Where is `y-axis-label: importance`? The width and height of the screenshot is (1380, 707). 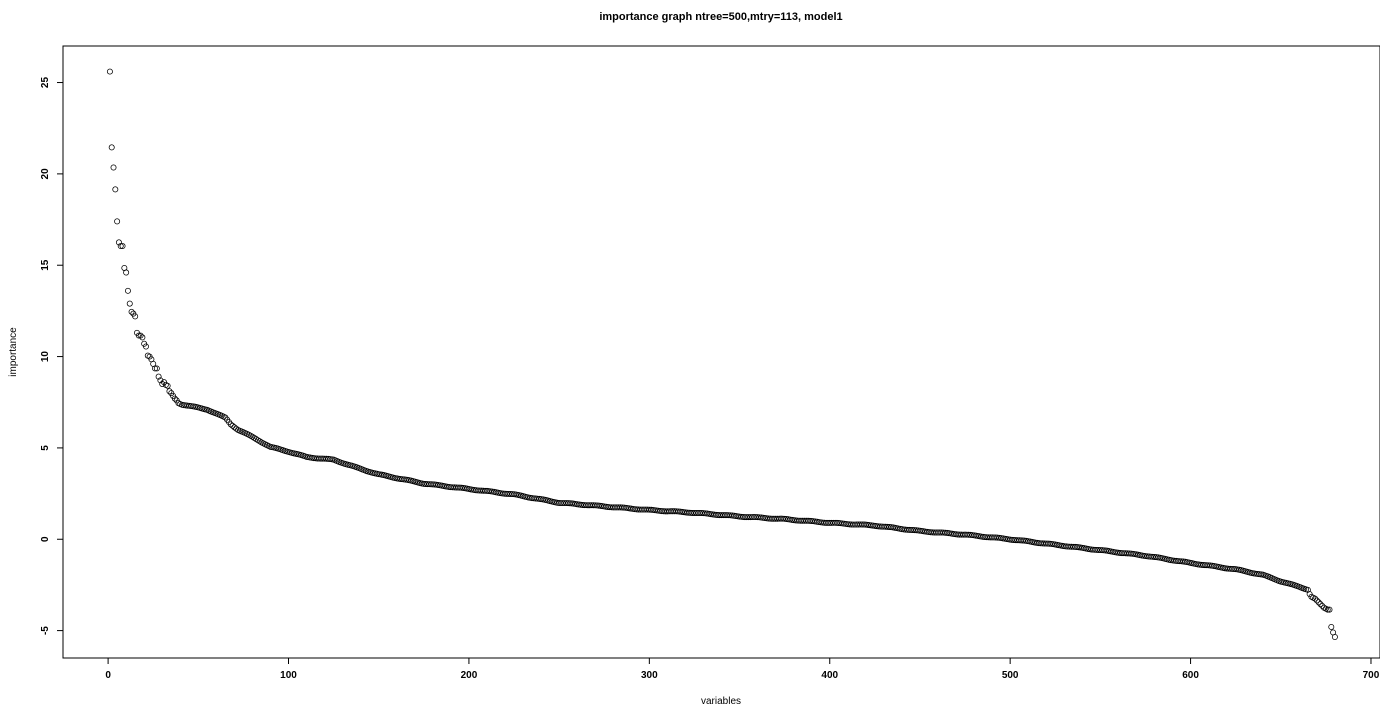 y-axis-label: importance is located at coordinates (13, 352).